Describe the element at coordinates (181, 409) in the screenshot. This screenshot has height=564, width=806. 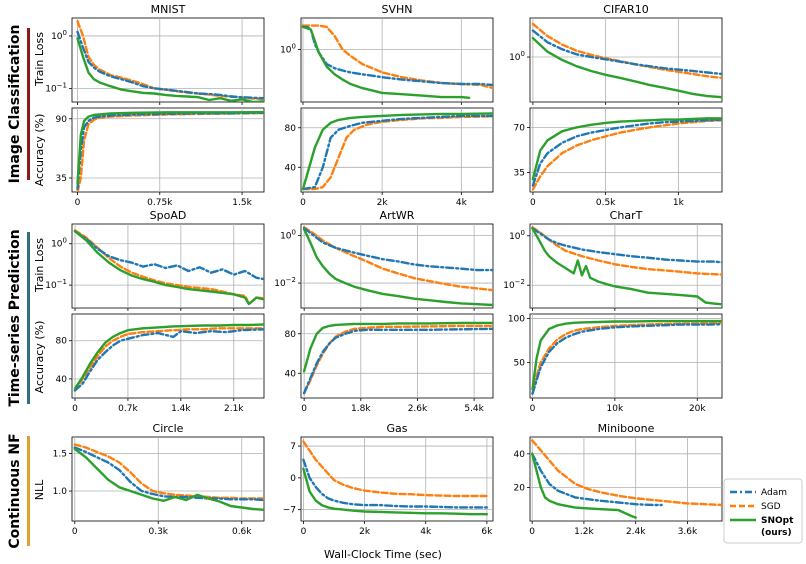
I see `tick-label-x: 1.4k` at that location.